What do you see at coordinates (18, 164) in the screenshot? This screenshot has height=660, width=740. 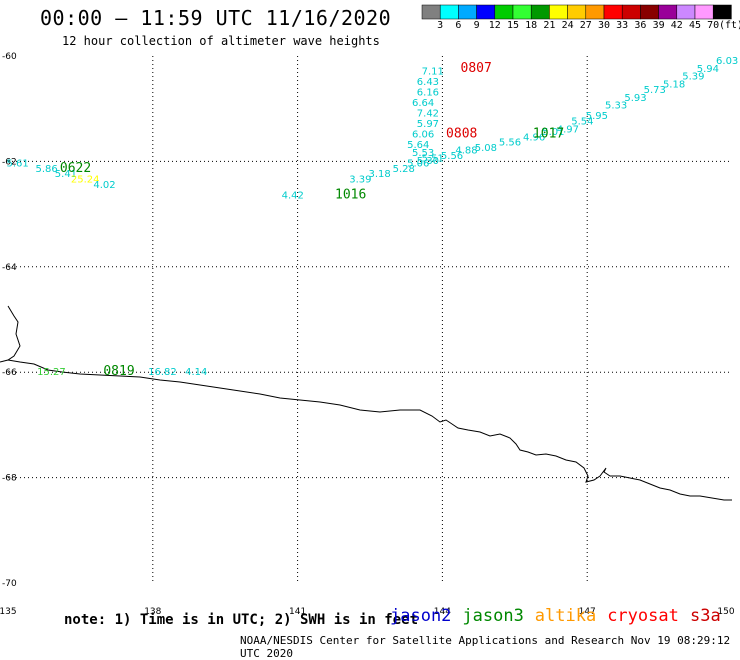 I see `swh-value-label: 5.61` at bounding box center [18, 164].